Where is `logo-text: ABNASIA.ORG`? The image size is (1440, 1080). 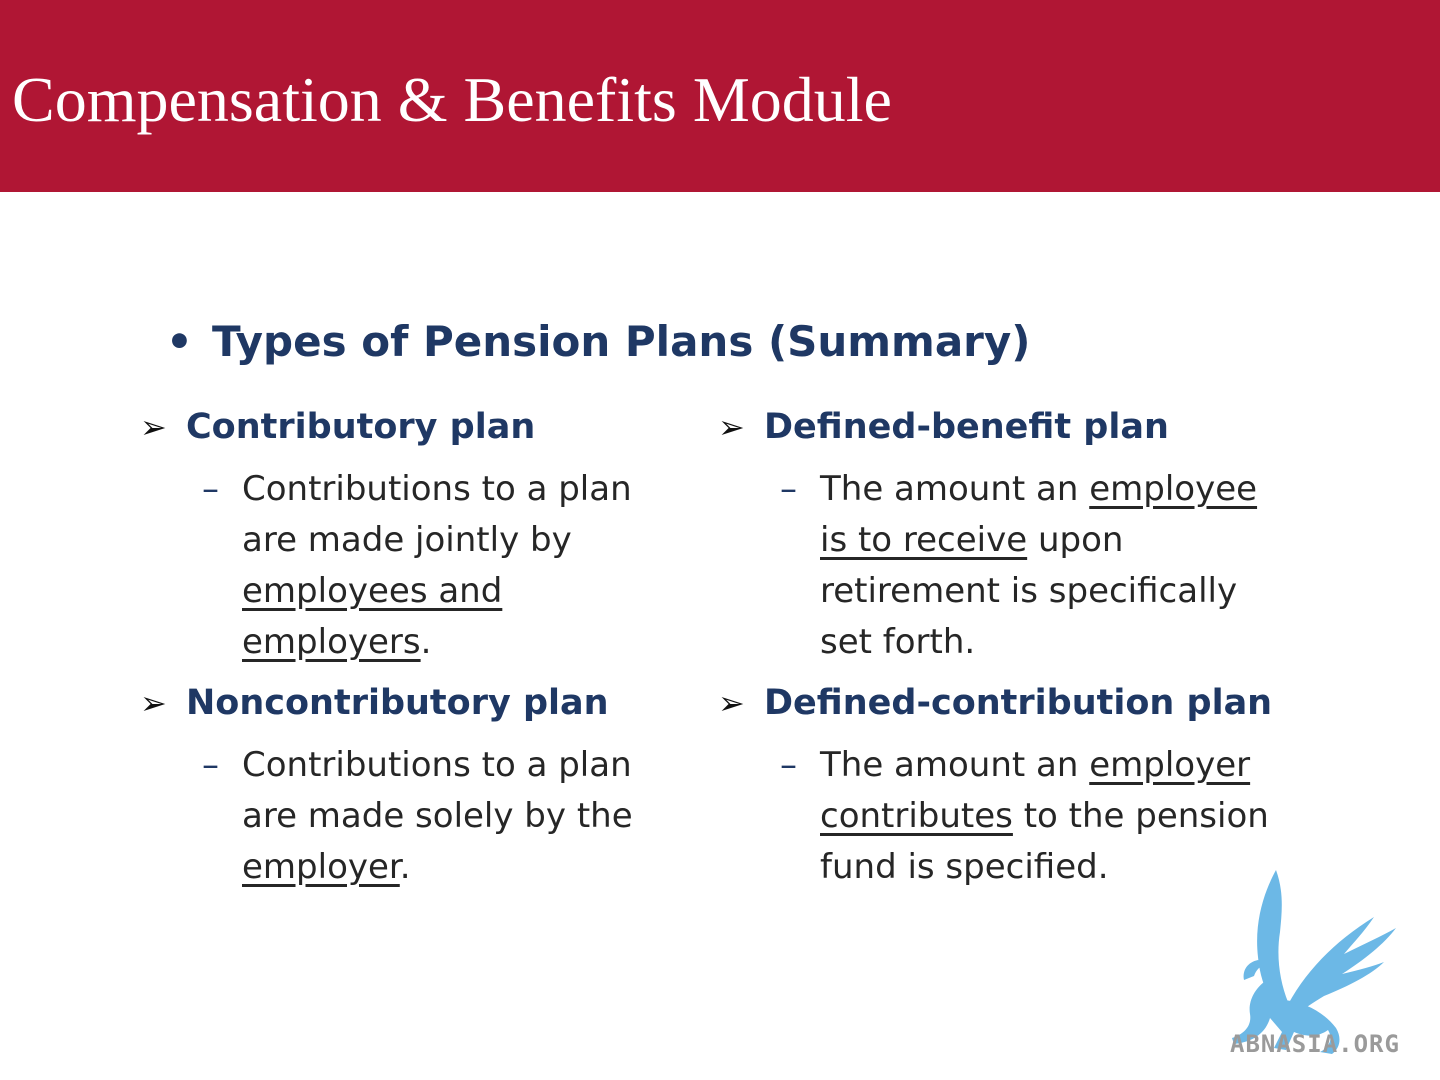
logo-text: ABNASIA.ORG is located at coordinates (1315, 1044).